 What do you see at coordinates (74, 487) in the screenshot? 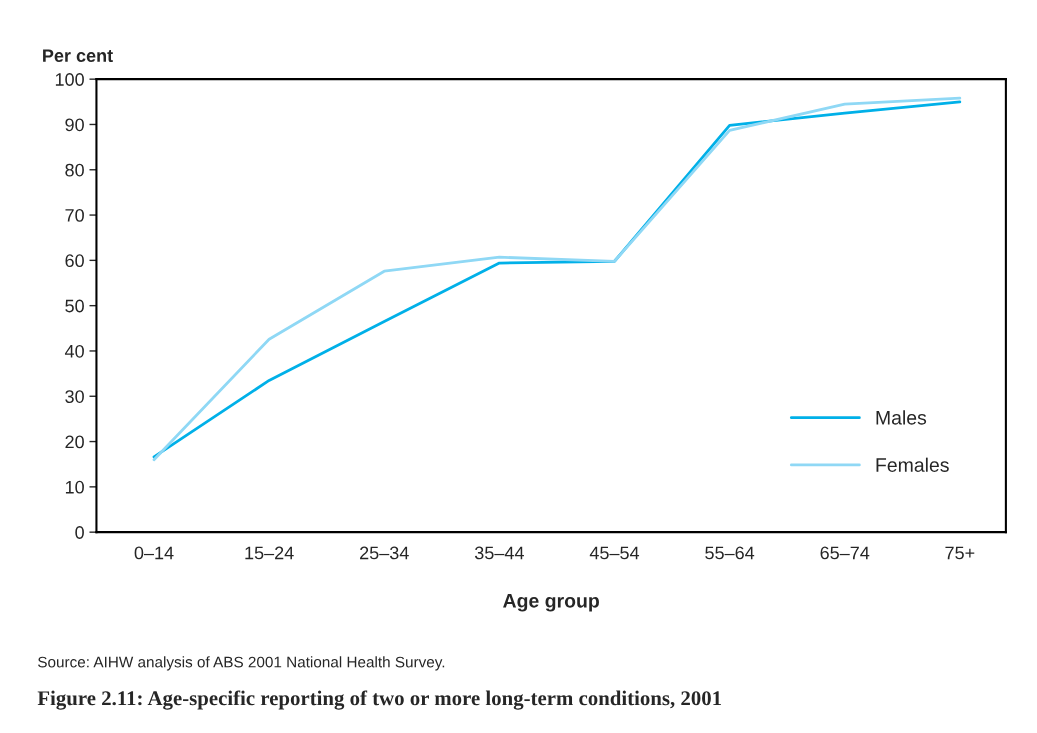
I see `y-tick-label: 10` at bounding box center [74, 487].